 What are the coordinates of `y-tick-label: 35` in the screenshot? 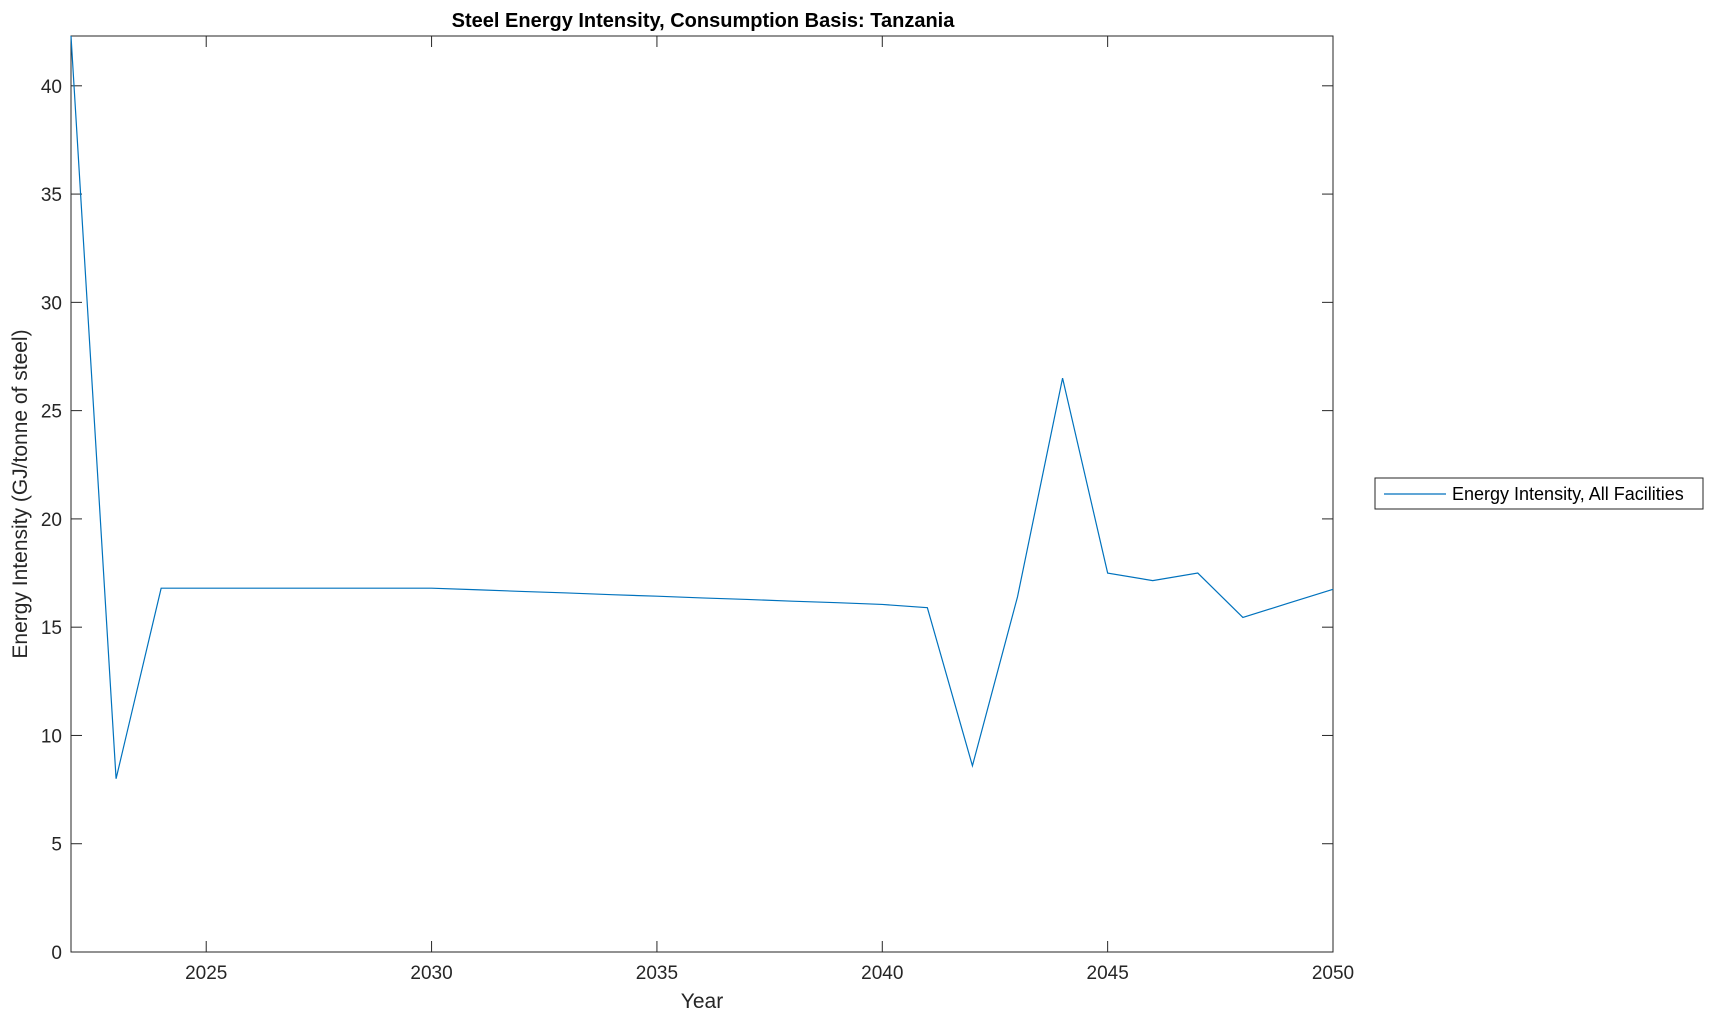 It's located at (51, 195).